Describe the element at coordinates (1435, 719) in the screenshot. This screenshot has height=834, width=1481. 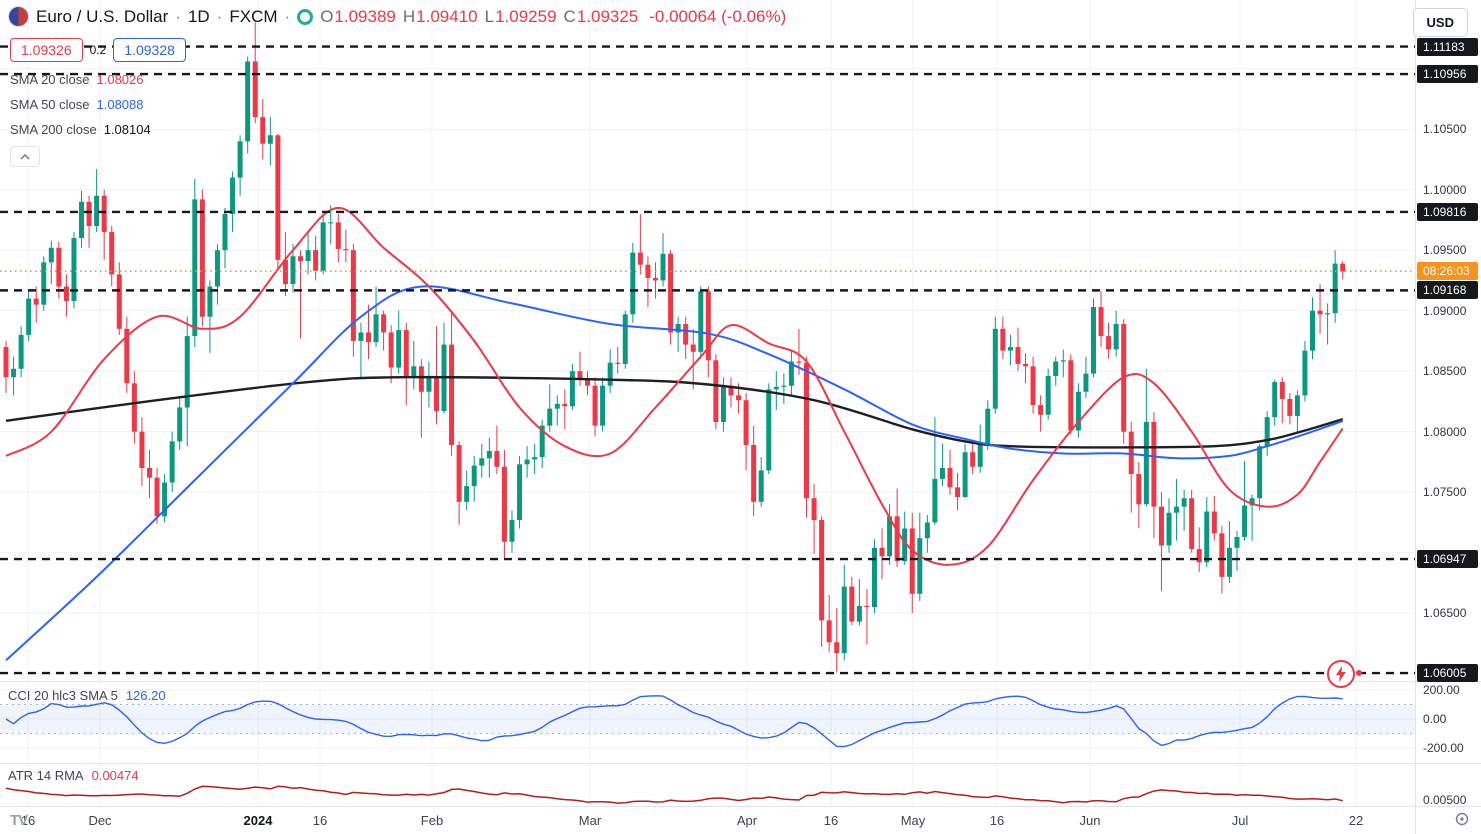
I see `cci-tick-label: 0.00` at that location.